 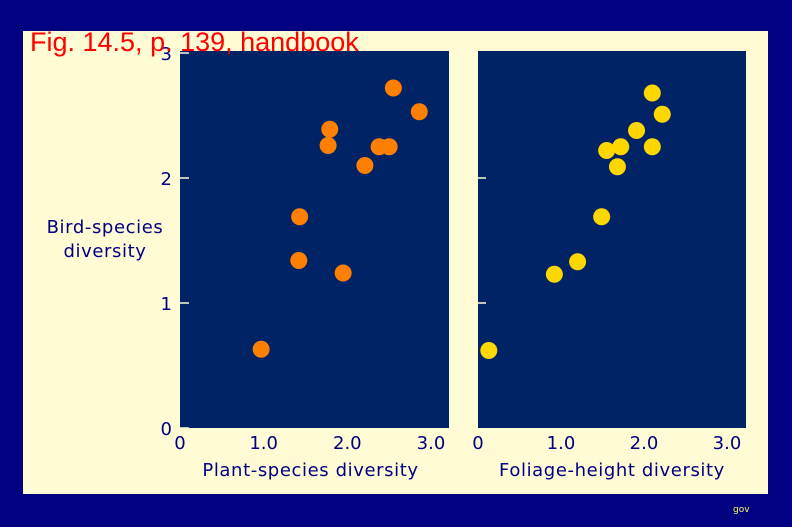 What do you see at coordinates (166, 54) in the screenshot?
I see `y-tick-label: 3` at bounding box center [166, 54].